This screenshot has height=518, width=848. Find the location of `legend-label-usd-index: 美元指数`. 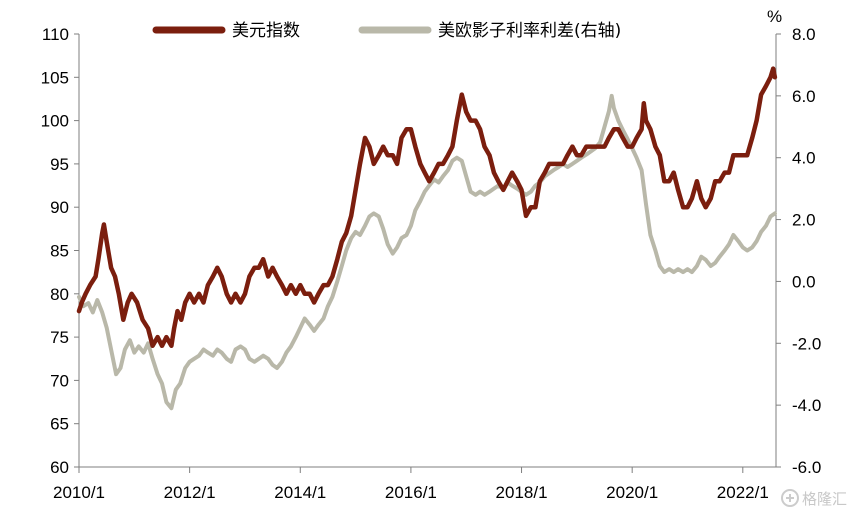

legend-label-usd-index: 美元指数 is located at coordinates (266, 31).